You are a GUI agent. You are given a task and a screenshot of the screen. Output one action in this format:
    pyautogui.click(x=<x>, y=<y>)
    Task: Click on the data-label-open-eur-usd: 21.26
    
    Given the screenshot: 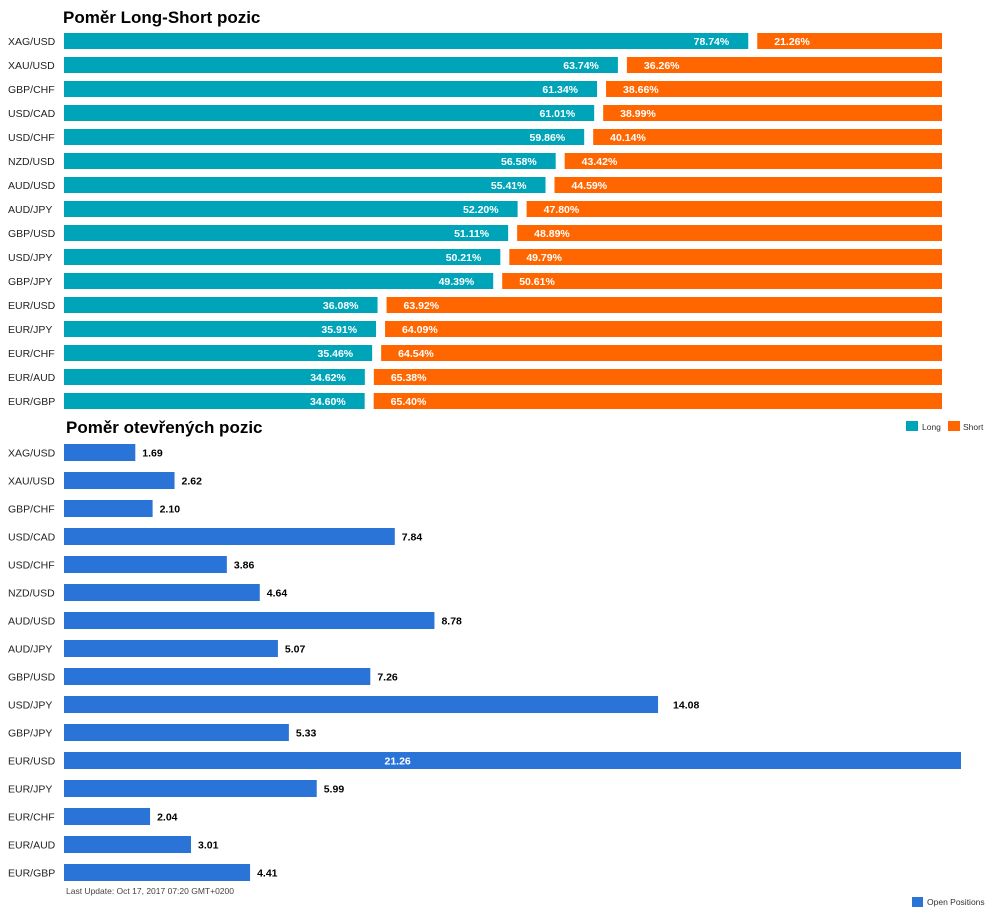 What is the action you would take?
    pyautogui.click(x=398, y=762)
    